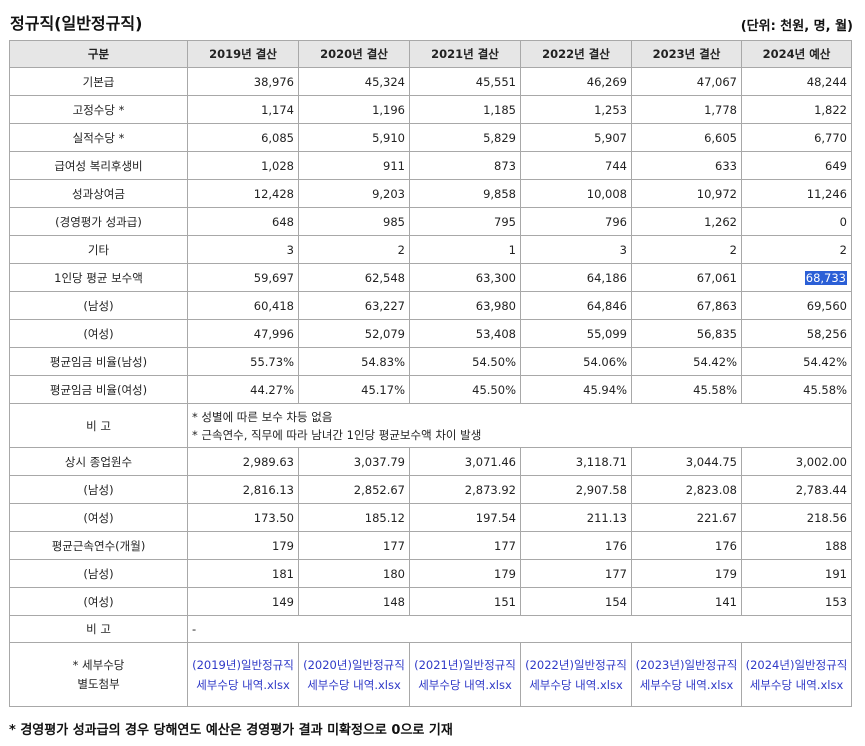 This screenshot has width=865, height=746. Describe the element at coordinates (686, 165) in the screenshot. I see `cell-value: 633` at that location.